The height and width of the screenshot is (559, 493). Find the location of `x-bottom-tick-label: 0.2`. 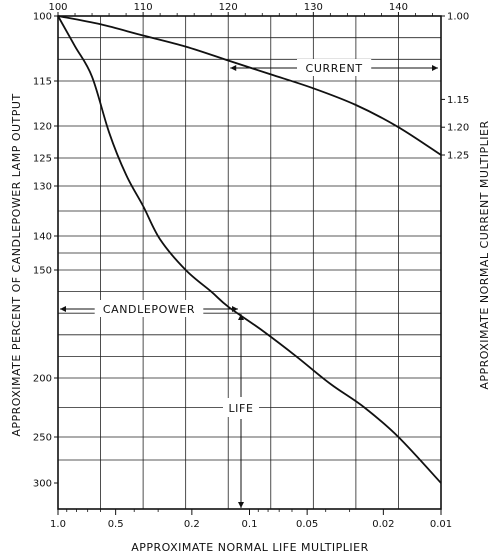

x-bottom-tick-label: 0.2 is located at coordinates (192, 524).